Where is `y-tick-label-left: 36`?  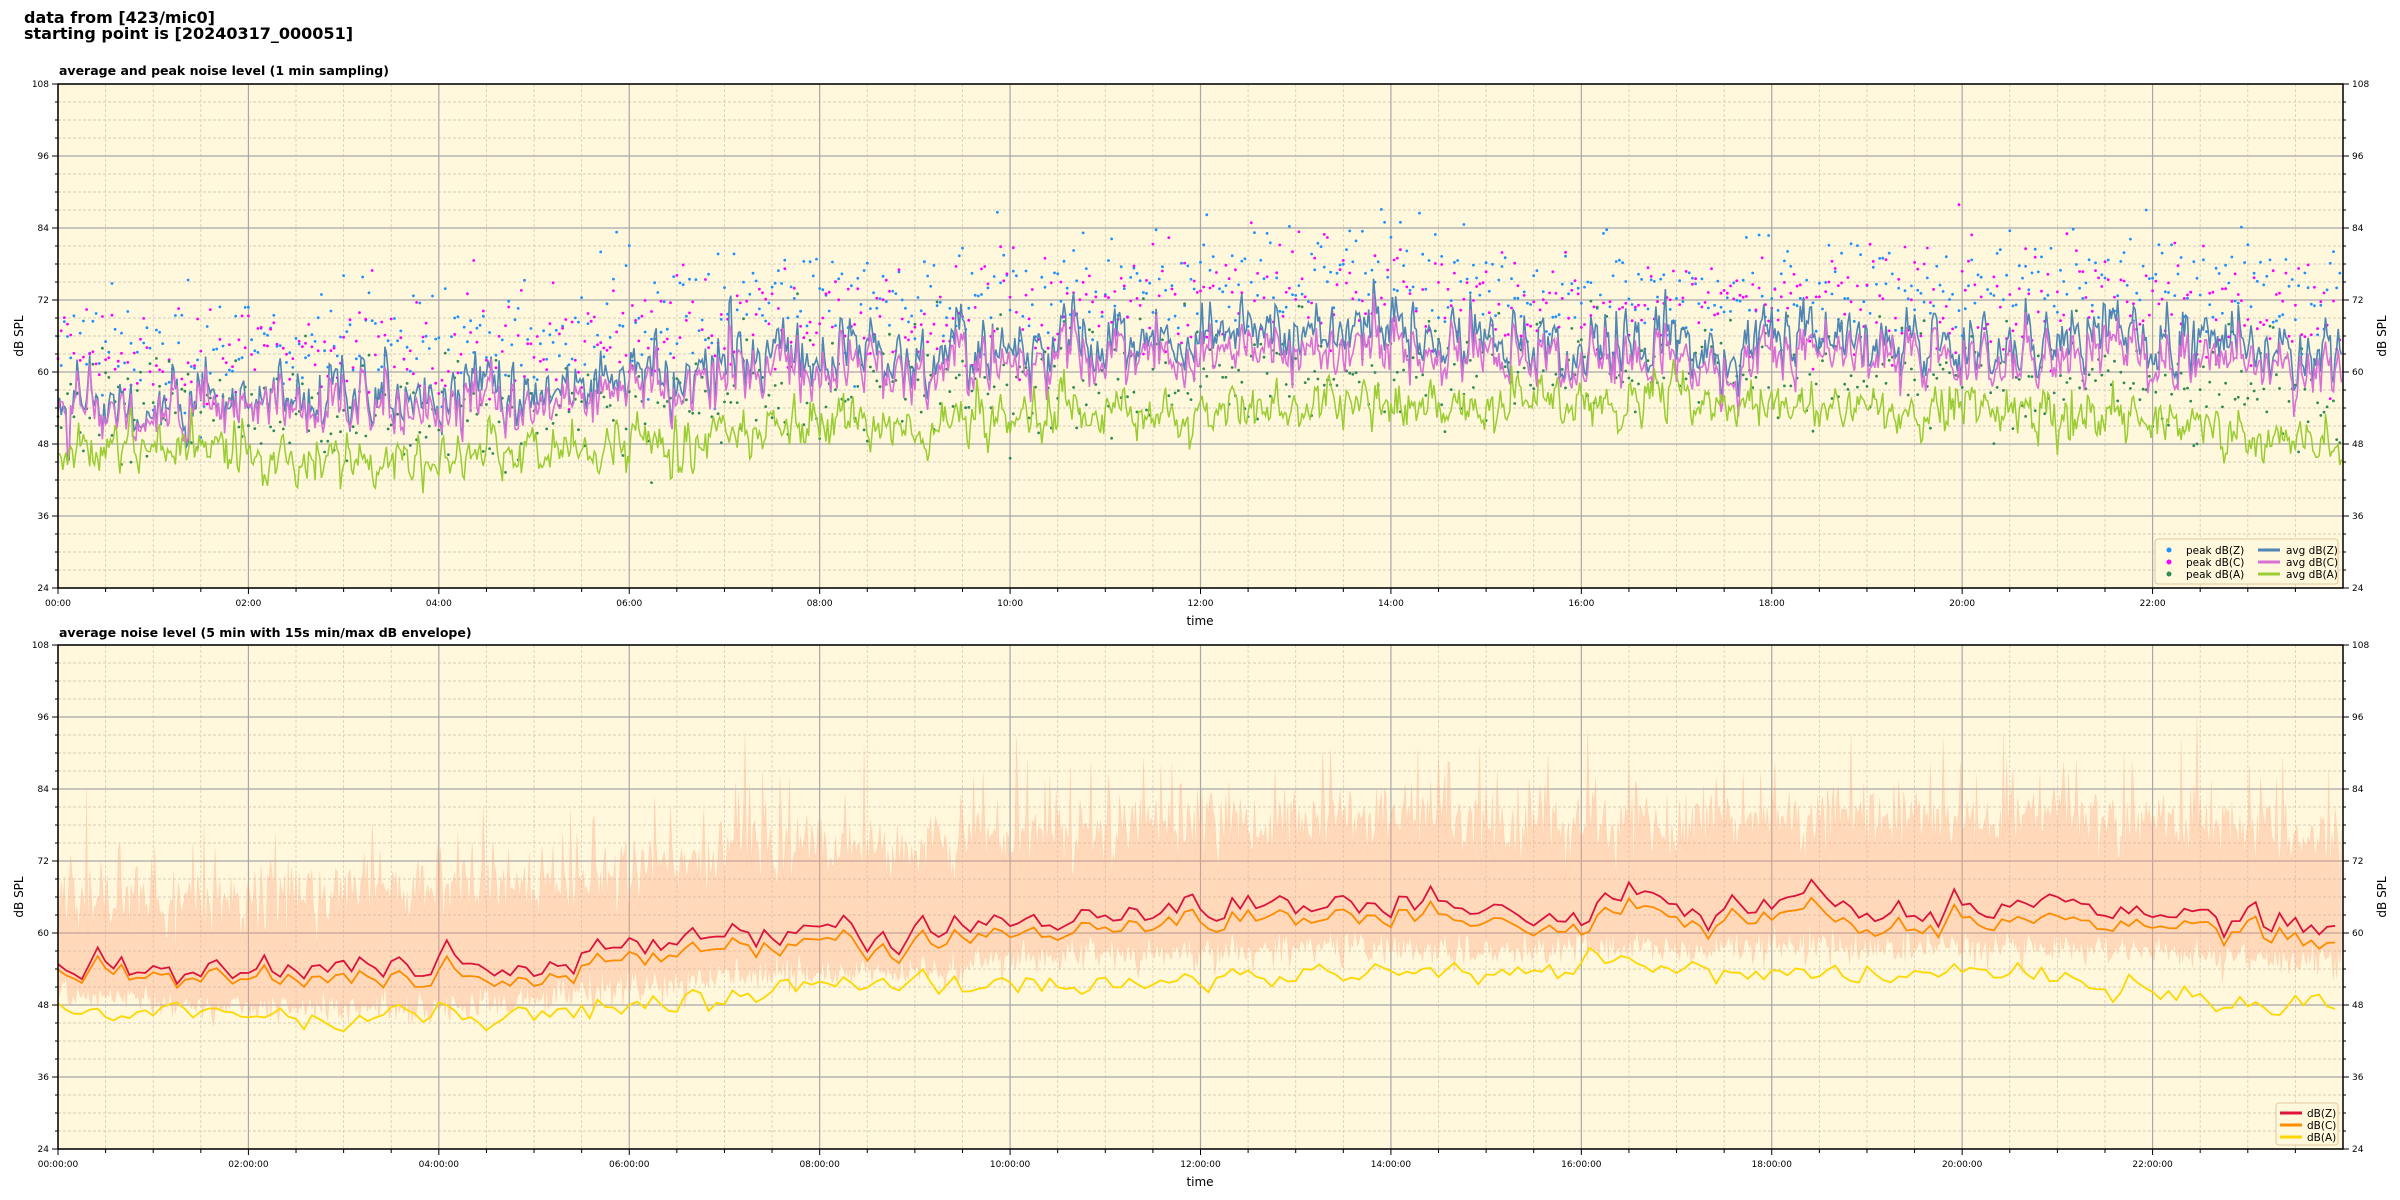 y-tick-label-left: 36 is located at coordinates (44, 517).